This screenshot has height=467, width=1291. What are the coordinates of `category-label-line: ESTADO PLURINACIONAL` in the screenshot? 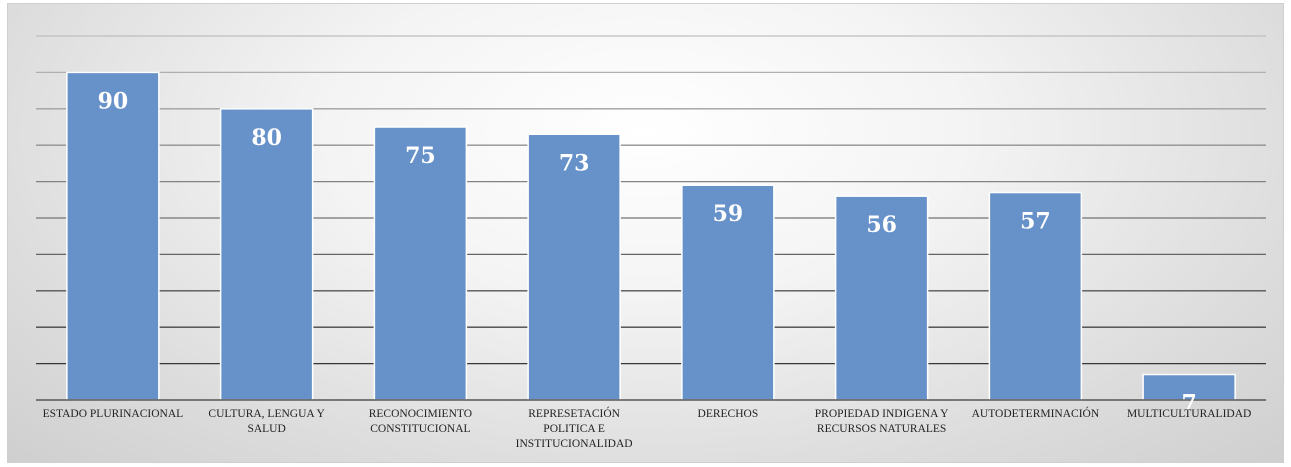 It's located at (113, 414).